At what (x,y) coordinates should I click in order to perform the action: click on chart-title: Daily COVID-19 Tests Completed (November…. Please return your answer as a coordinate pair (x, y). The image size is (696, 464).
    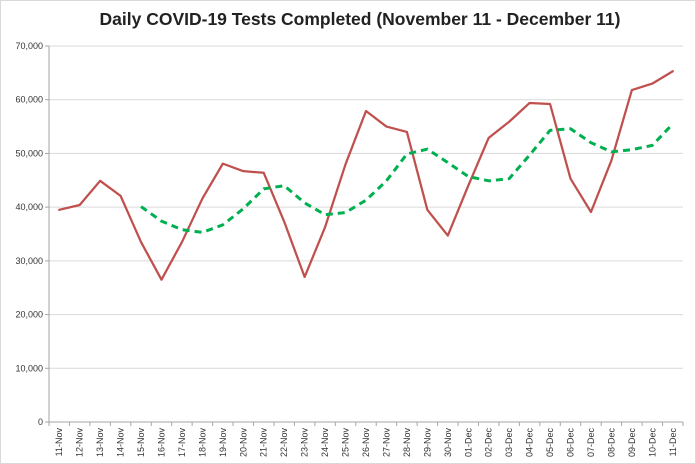
    Looking at the image, I should click on (360, 19).